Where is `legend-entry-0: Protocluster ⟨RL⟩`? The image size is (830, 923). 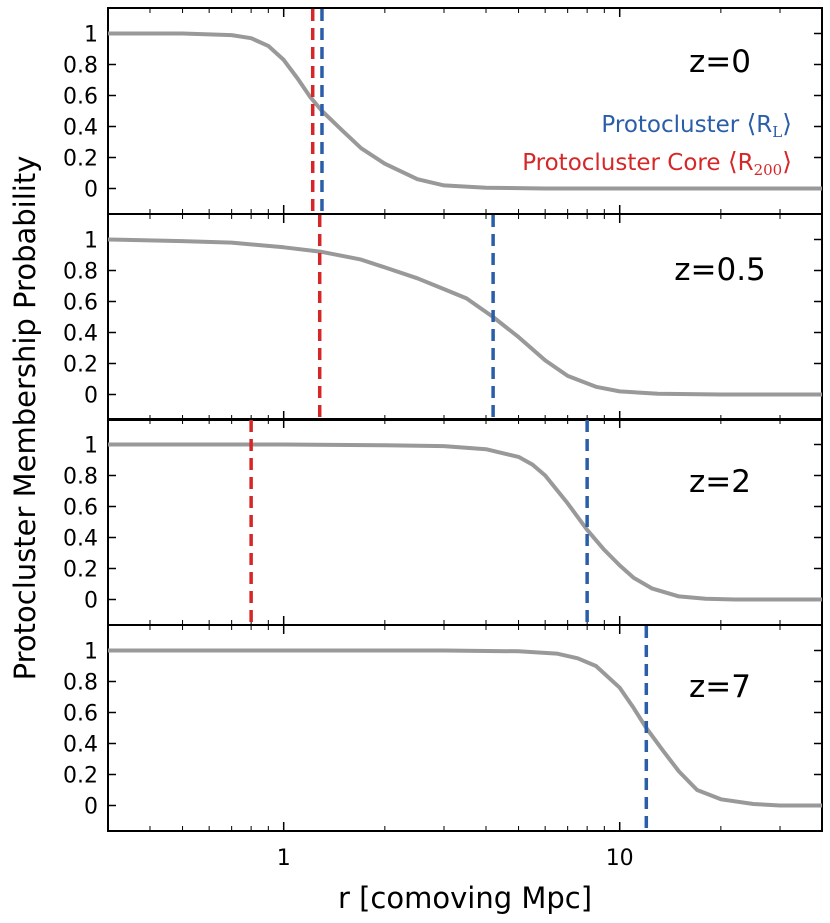 legend-entry-0: Protocluster ⟨RL⟩ is located at coordinates (696, 125).